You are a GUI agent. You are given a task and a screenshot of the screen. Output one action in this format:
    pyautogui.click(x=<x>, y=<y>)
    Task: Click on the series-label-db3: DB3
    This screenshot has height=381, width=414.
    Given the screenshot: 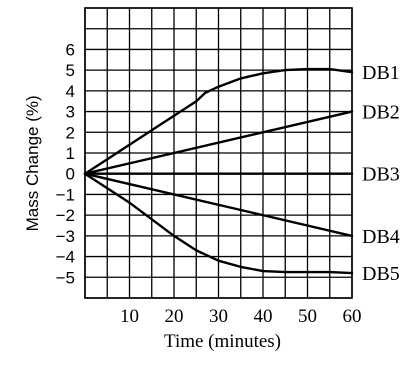 What is the action you would take?
    pyautogui.click(x=381, y=175)
    